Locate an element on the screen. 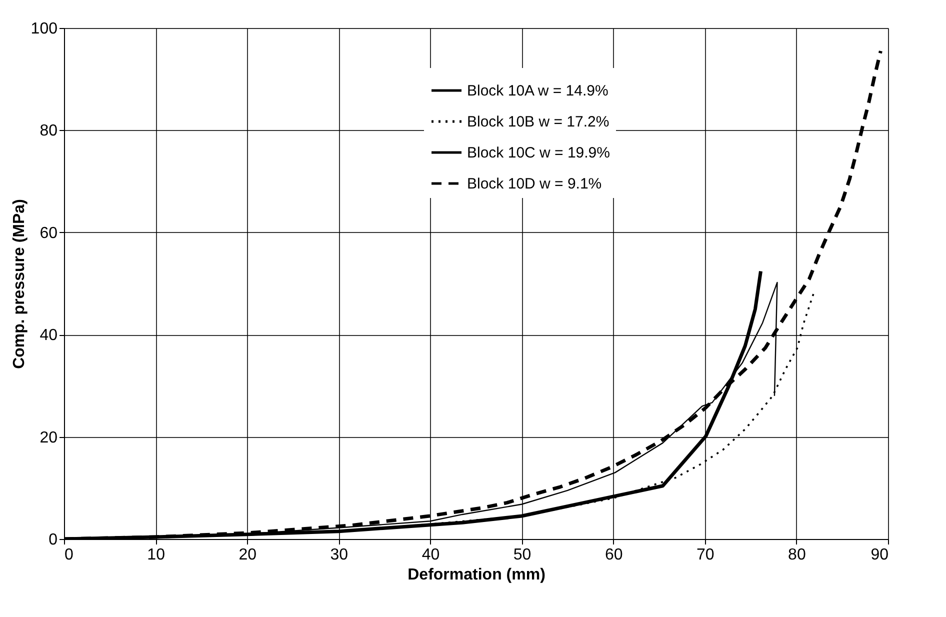 The height and width of the screenshot is (617, 946). x-axis-title: Deformation (mm) is located at coordinates (477, 575).